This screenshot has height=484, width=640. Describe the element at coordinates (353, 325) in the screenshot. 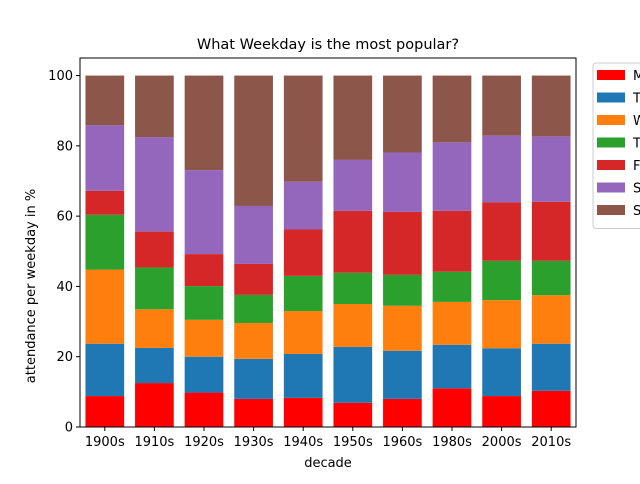

I see `bar-segment-1950s-s2` at that location.